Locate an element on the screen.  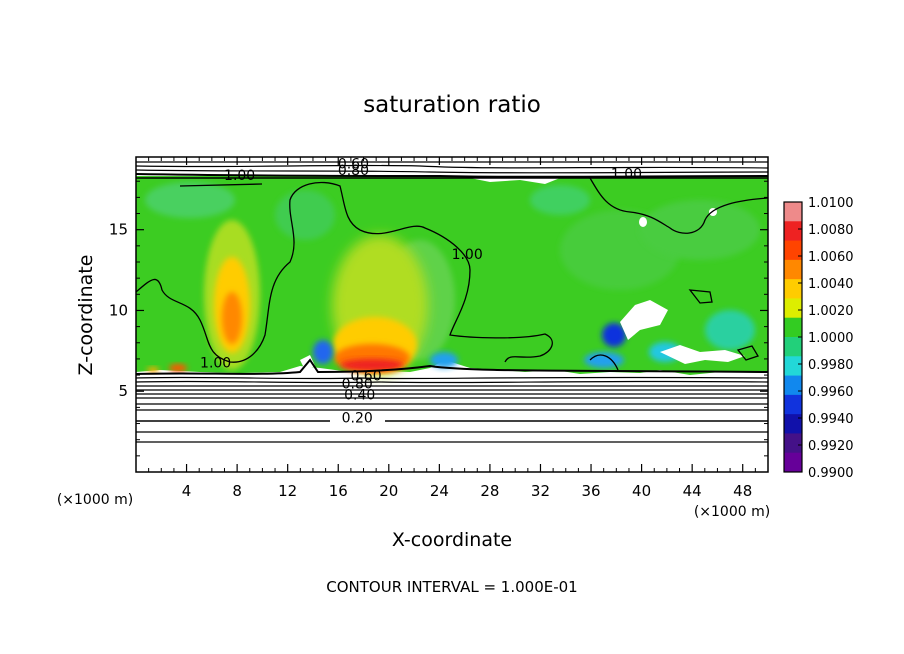
x-axis-title: X-coordinate is located at coordinates (452, 540).